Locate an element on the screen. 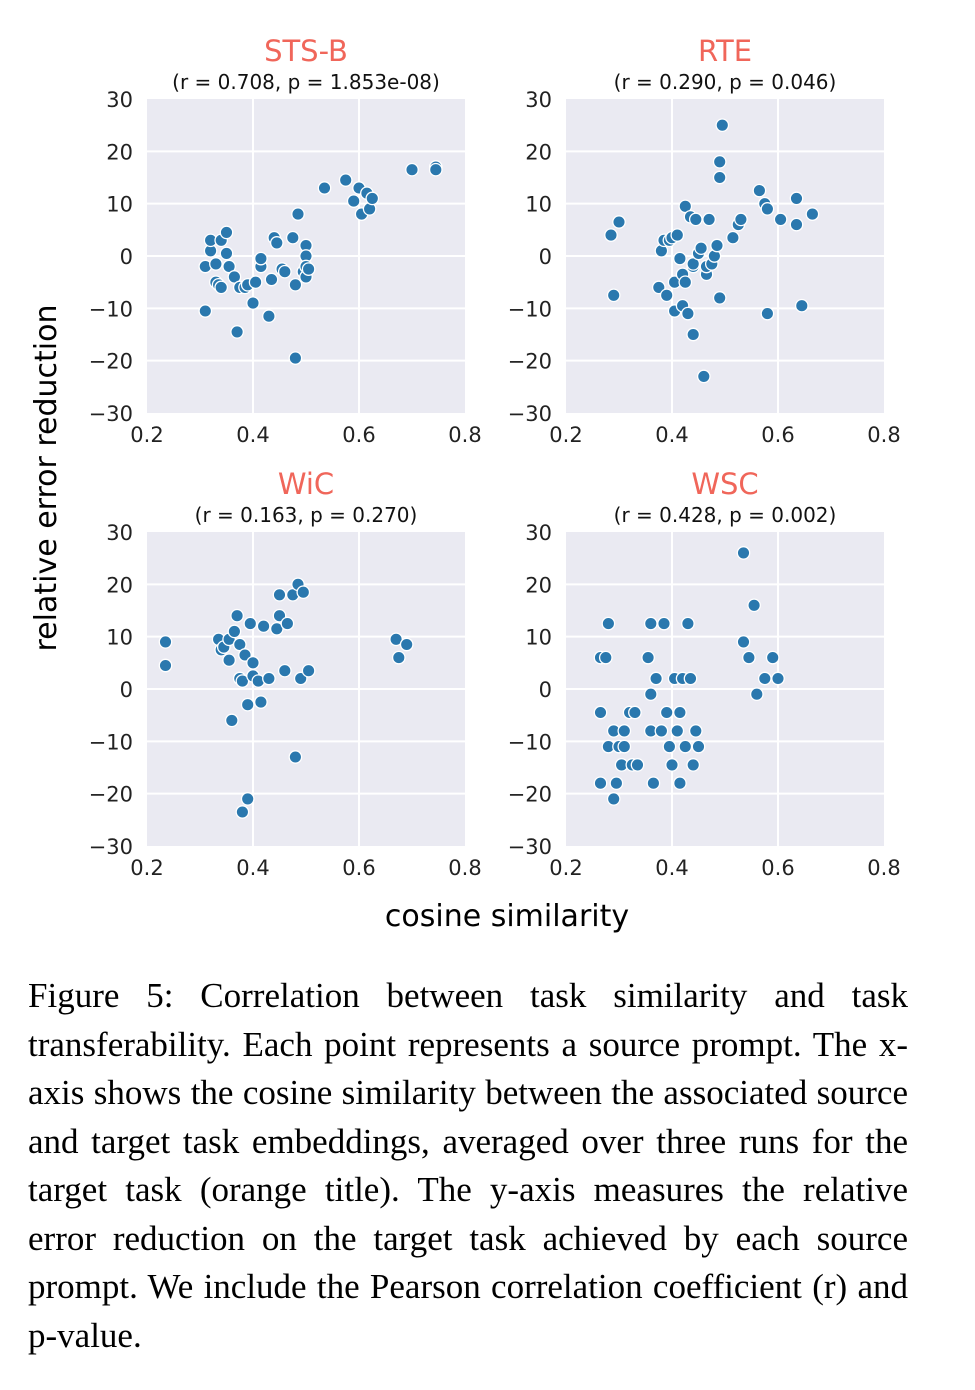 The width and height of the screenshot is (975, 1390). chart-title: STS-B is located at coordinates (306, 51).